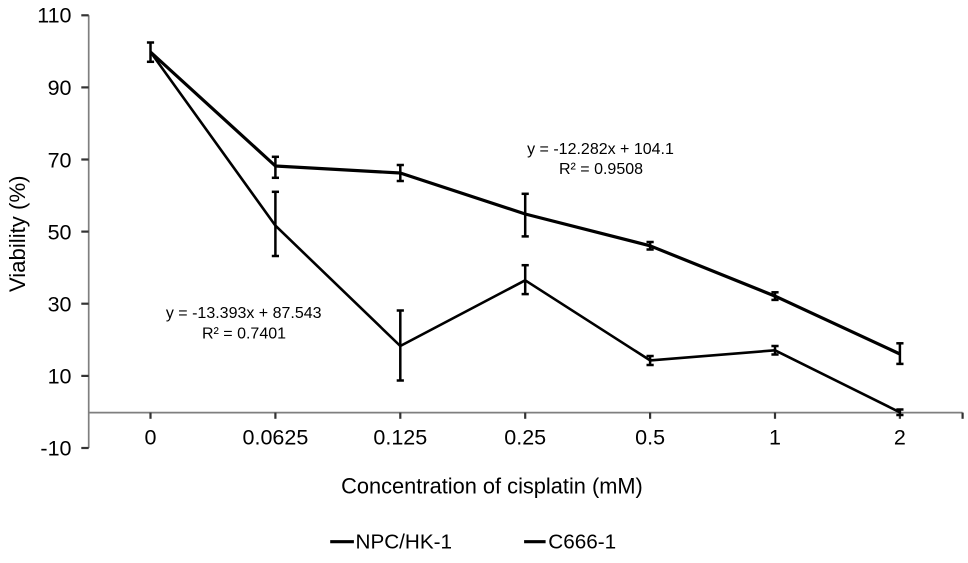  What do you see at coordinates (151, 438) in the screenshot?
I see `svg-text: 0` at bounding box center [151, 438].